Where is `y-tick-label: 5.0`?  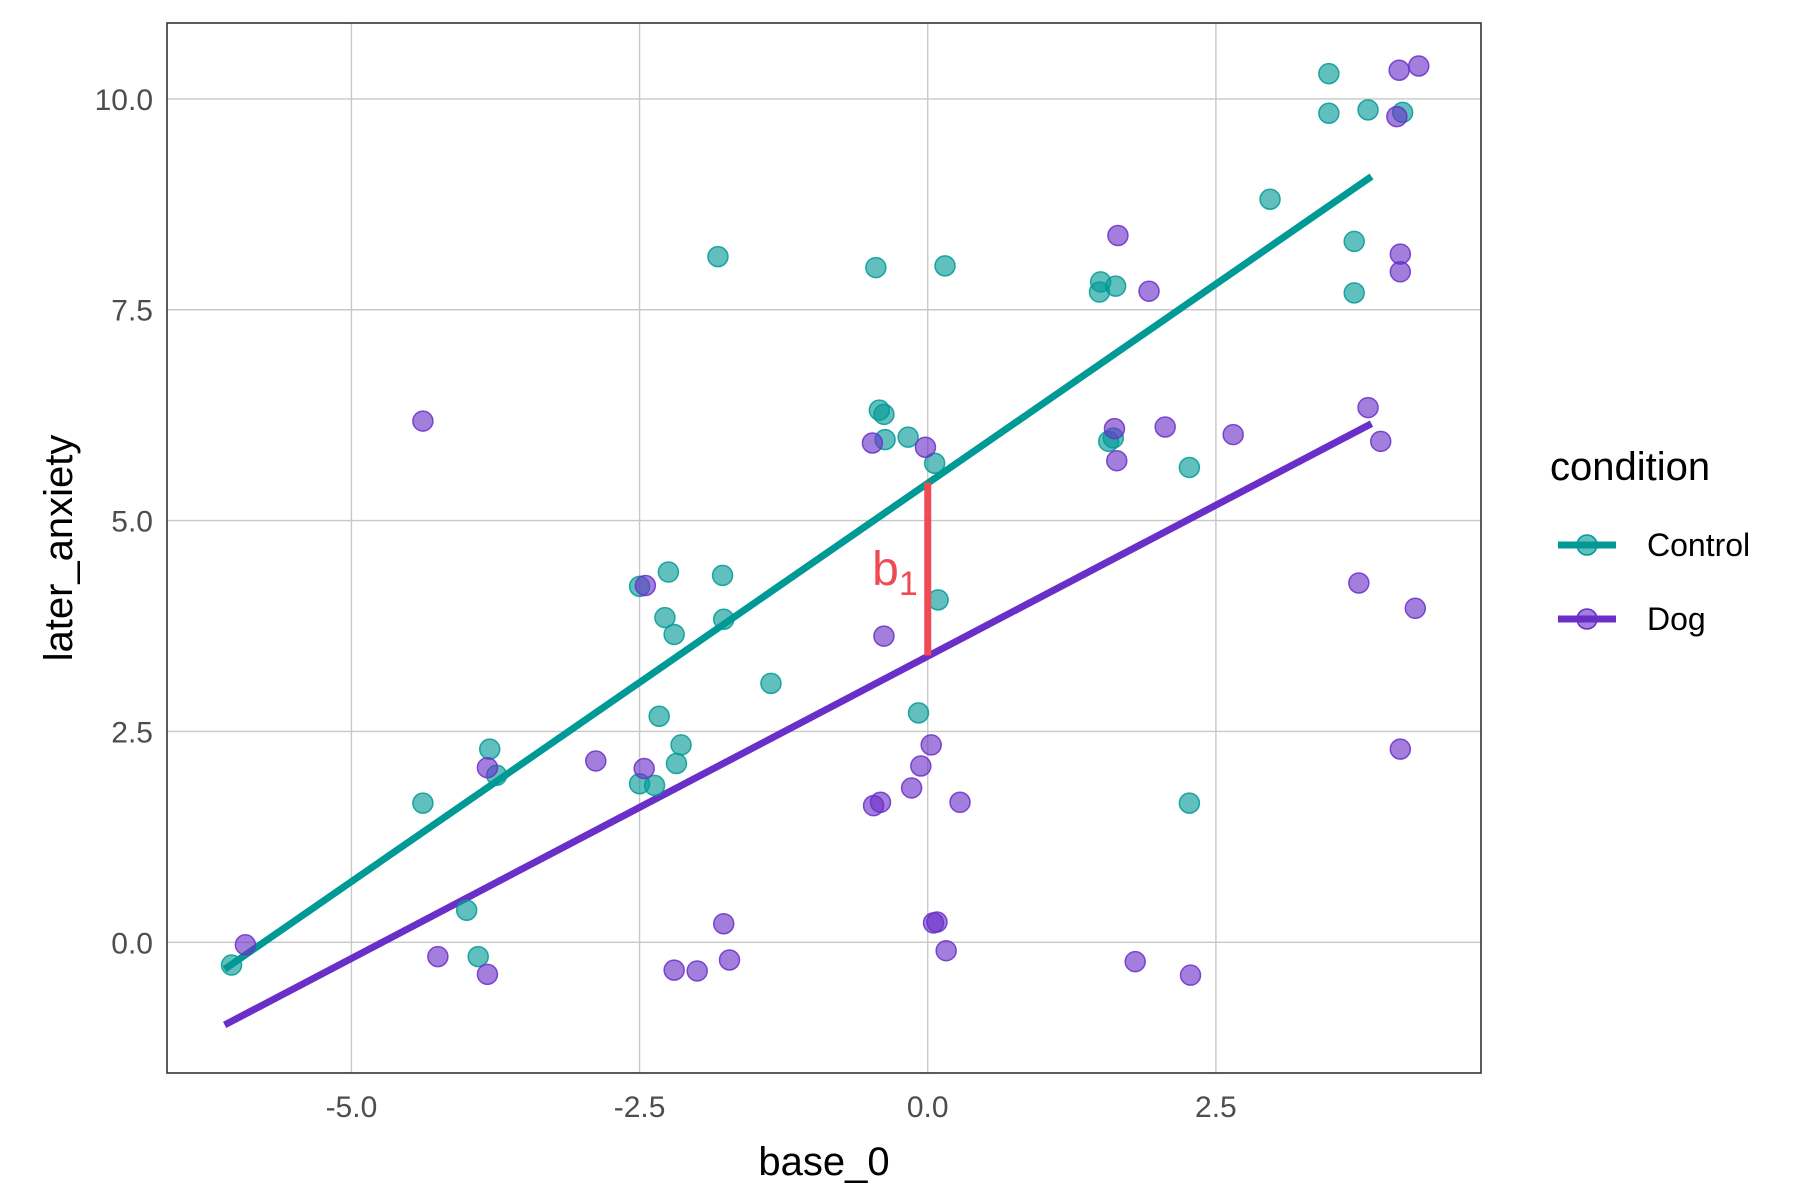
y-tick-label: 5.0 is located at coordinates (132, 522).